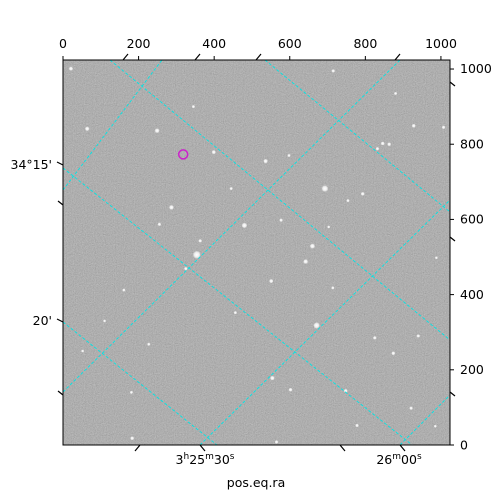 This screenshot has height=500, width=500. Describe the element at coordinates (472, 143) in the screenshot. I see `right-tick-label: 800` at that location.